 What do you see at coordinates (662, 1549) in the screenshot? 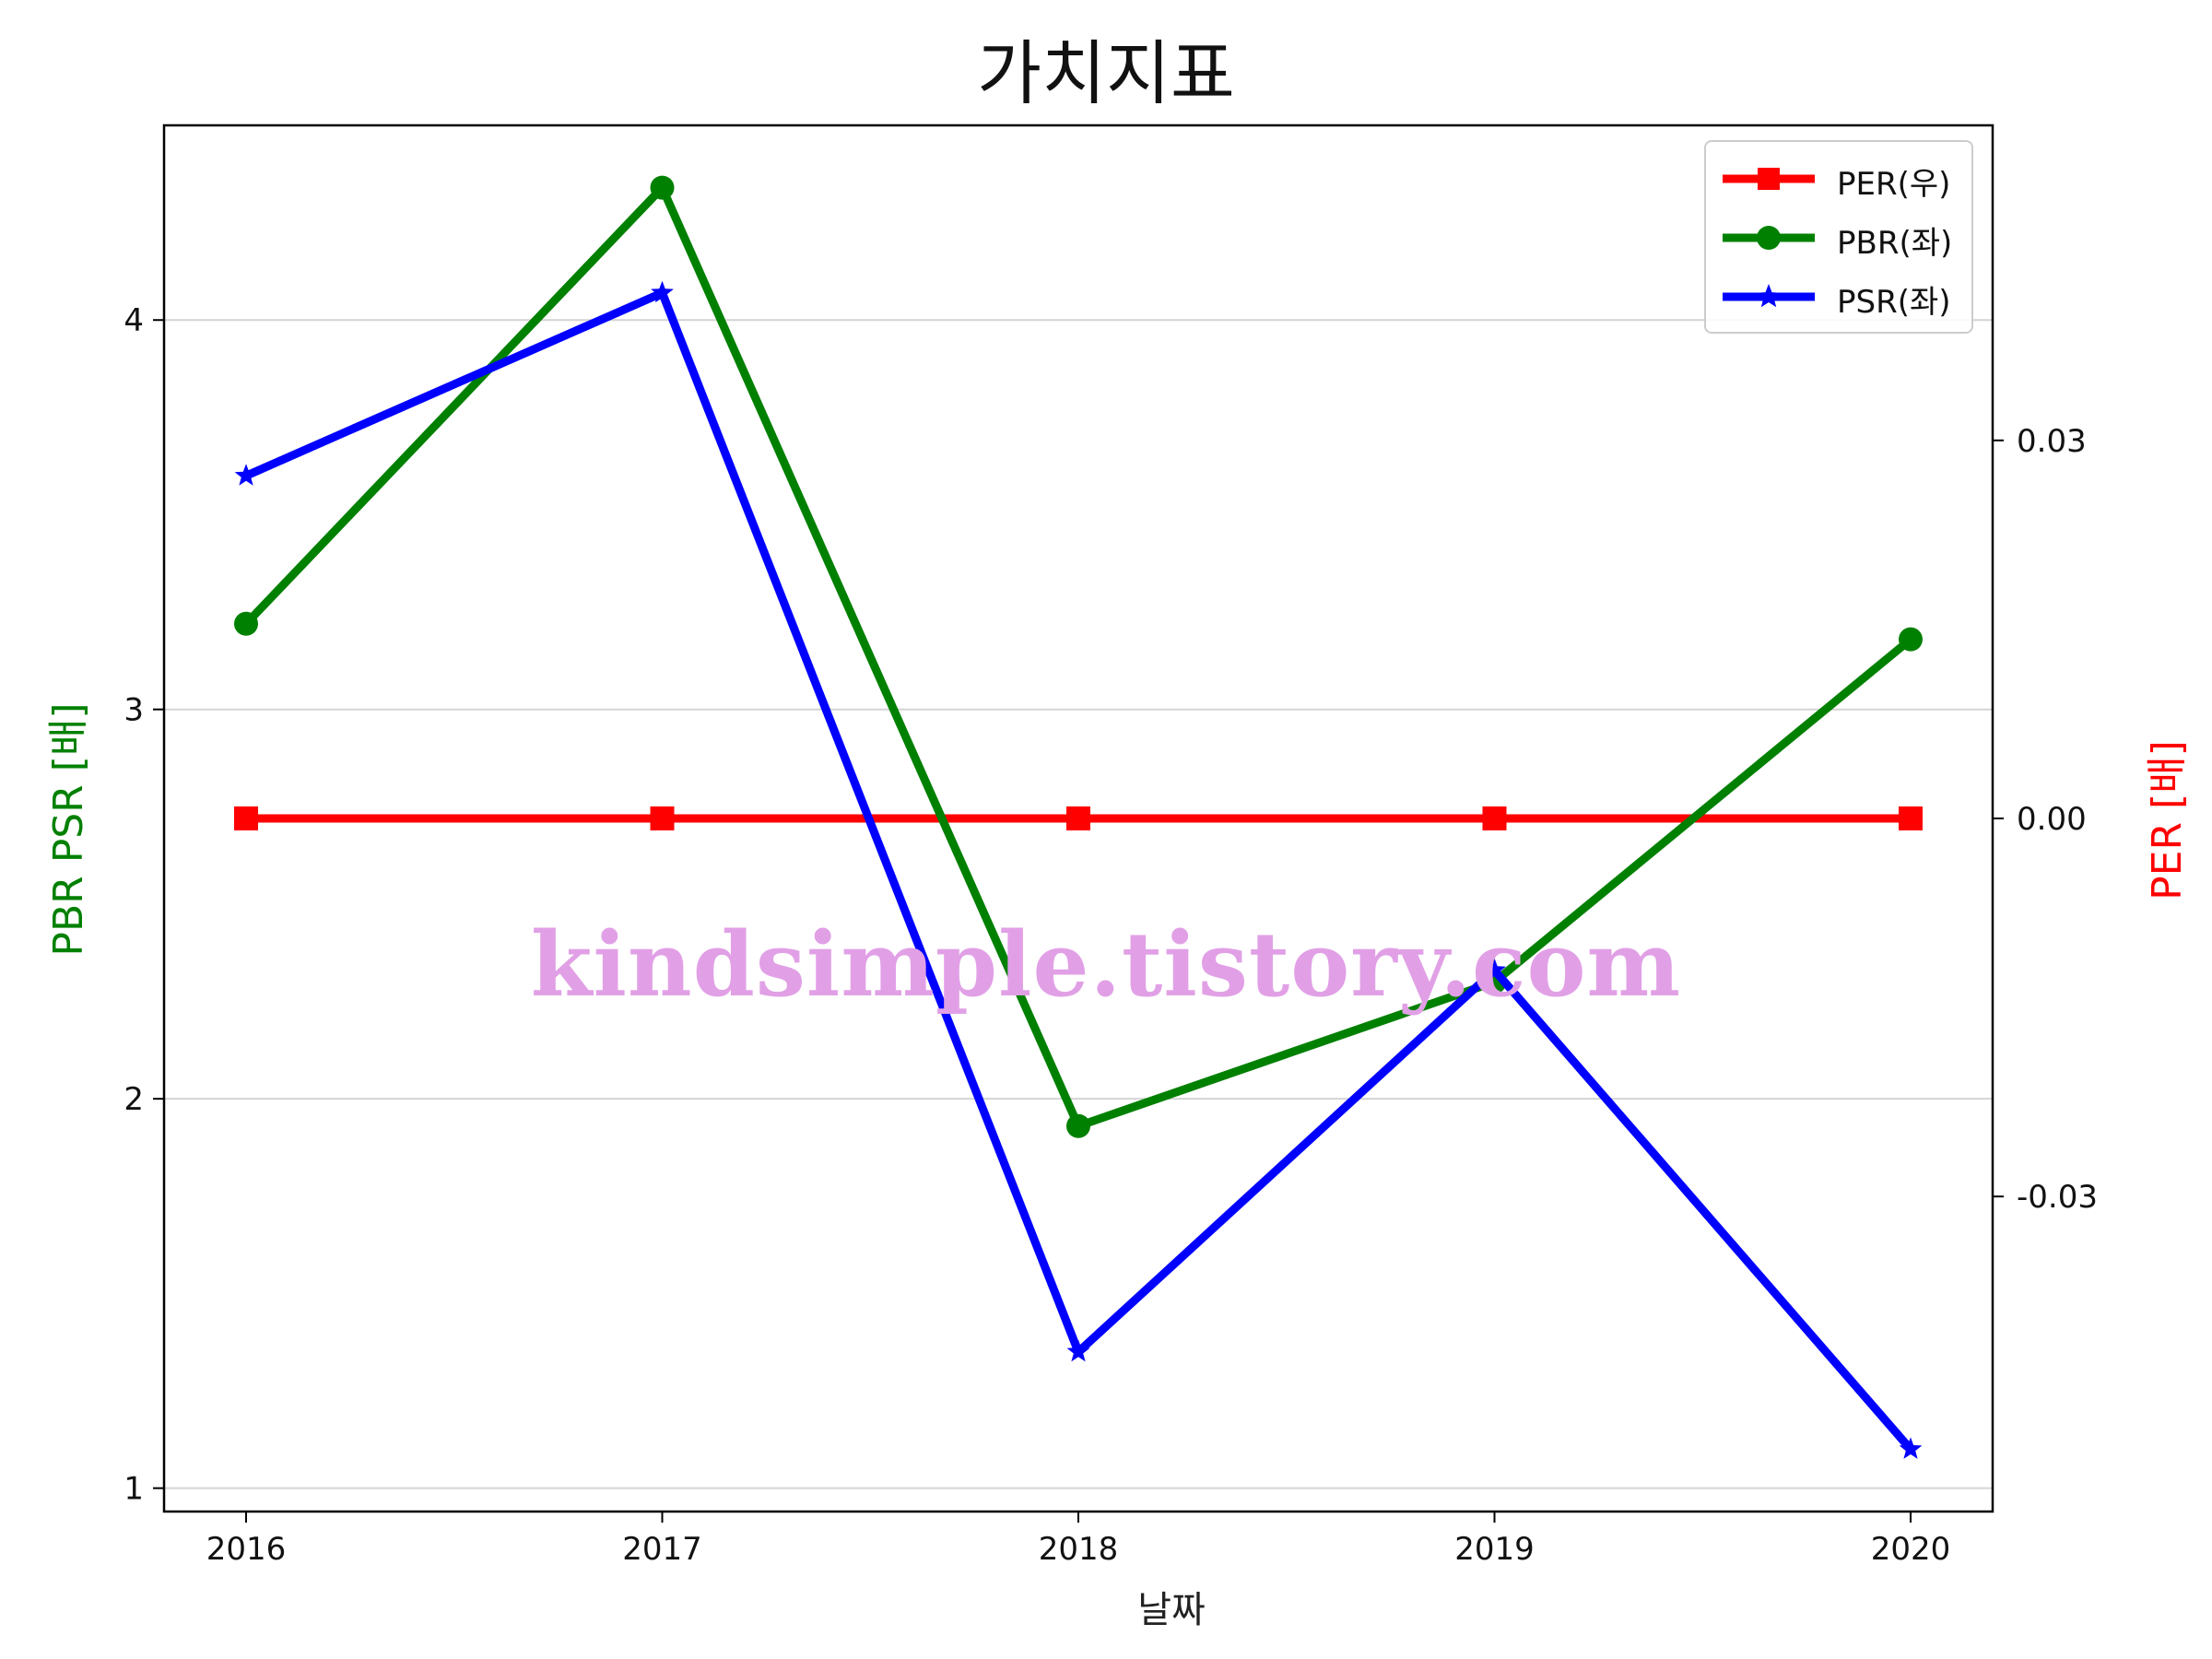
I see `x-tick-label: 2017` at bounding box center [662, 1549].